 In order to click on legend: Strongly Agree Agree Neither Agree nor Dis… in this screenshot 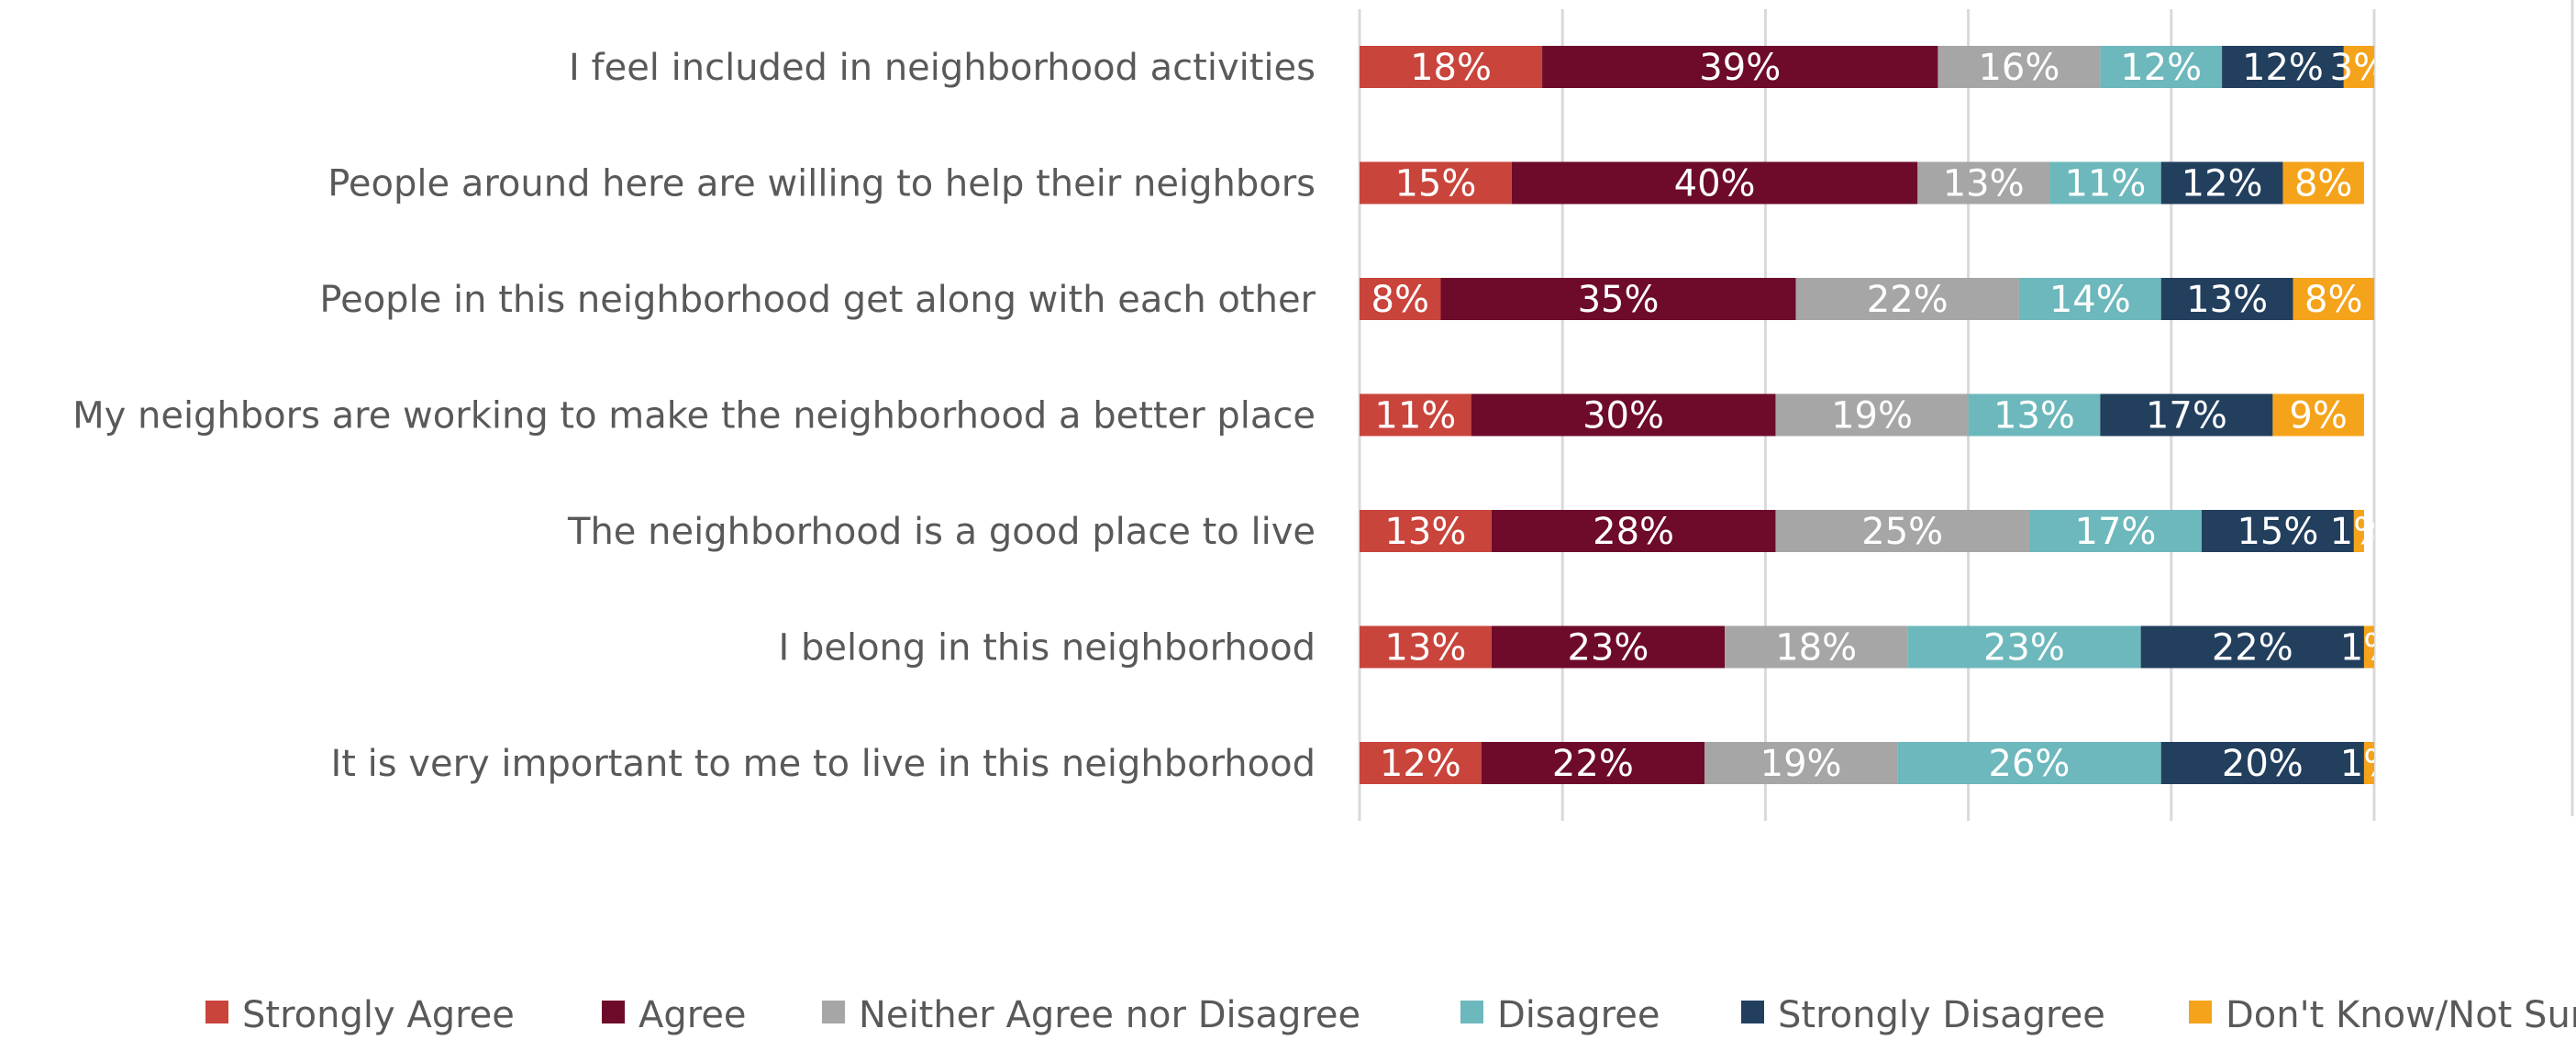, I will do `click(1390, 1015)`.